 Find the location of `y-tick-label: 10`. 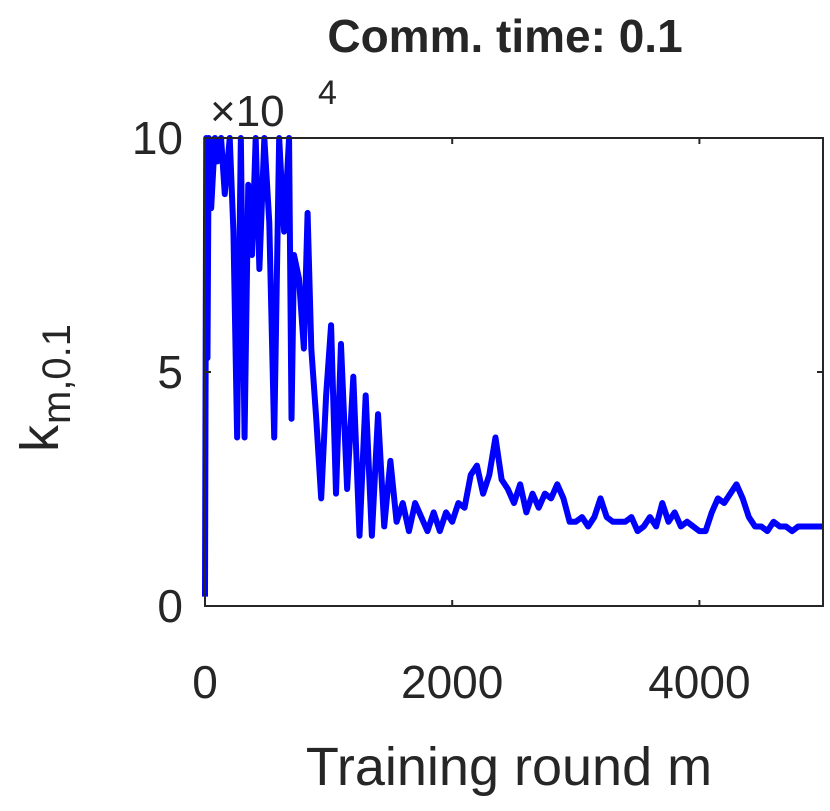

y-tick-label: 10 is located at coordinates (157, 138).